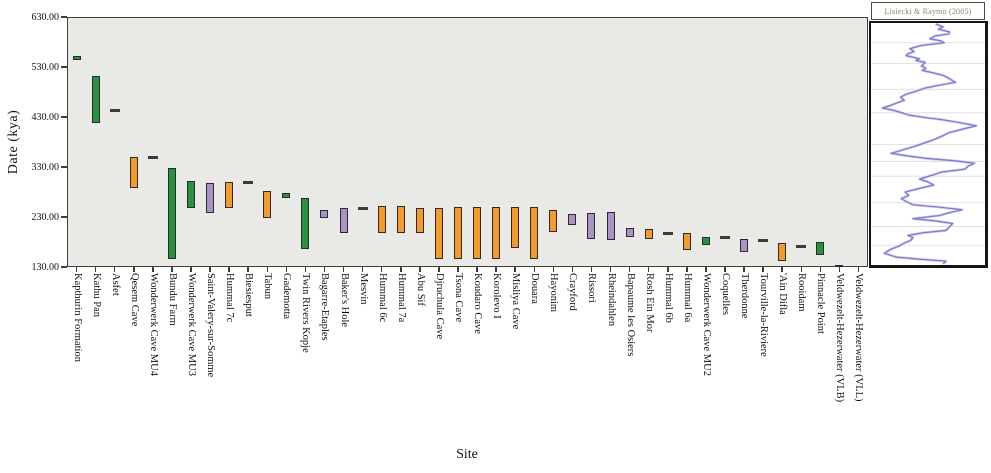  What do you see at coordinates (287, 296) in the screenshot?
I see `site-label: Gademotta` at bounding box center [287, 296].